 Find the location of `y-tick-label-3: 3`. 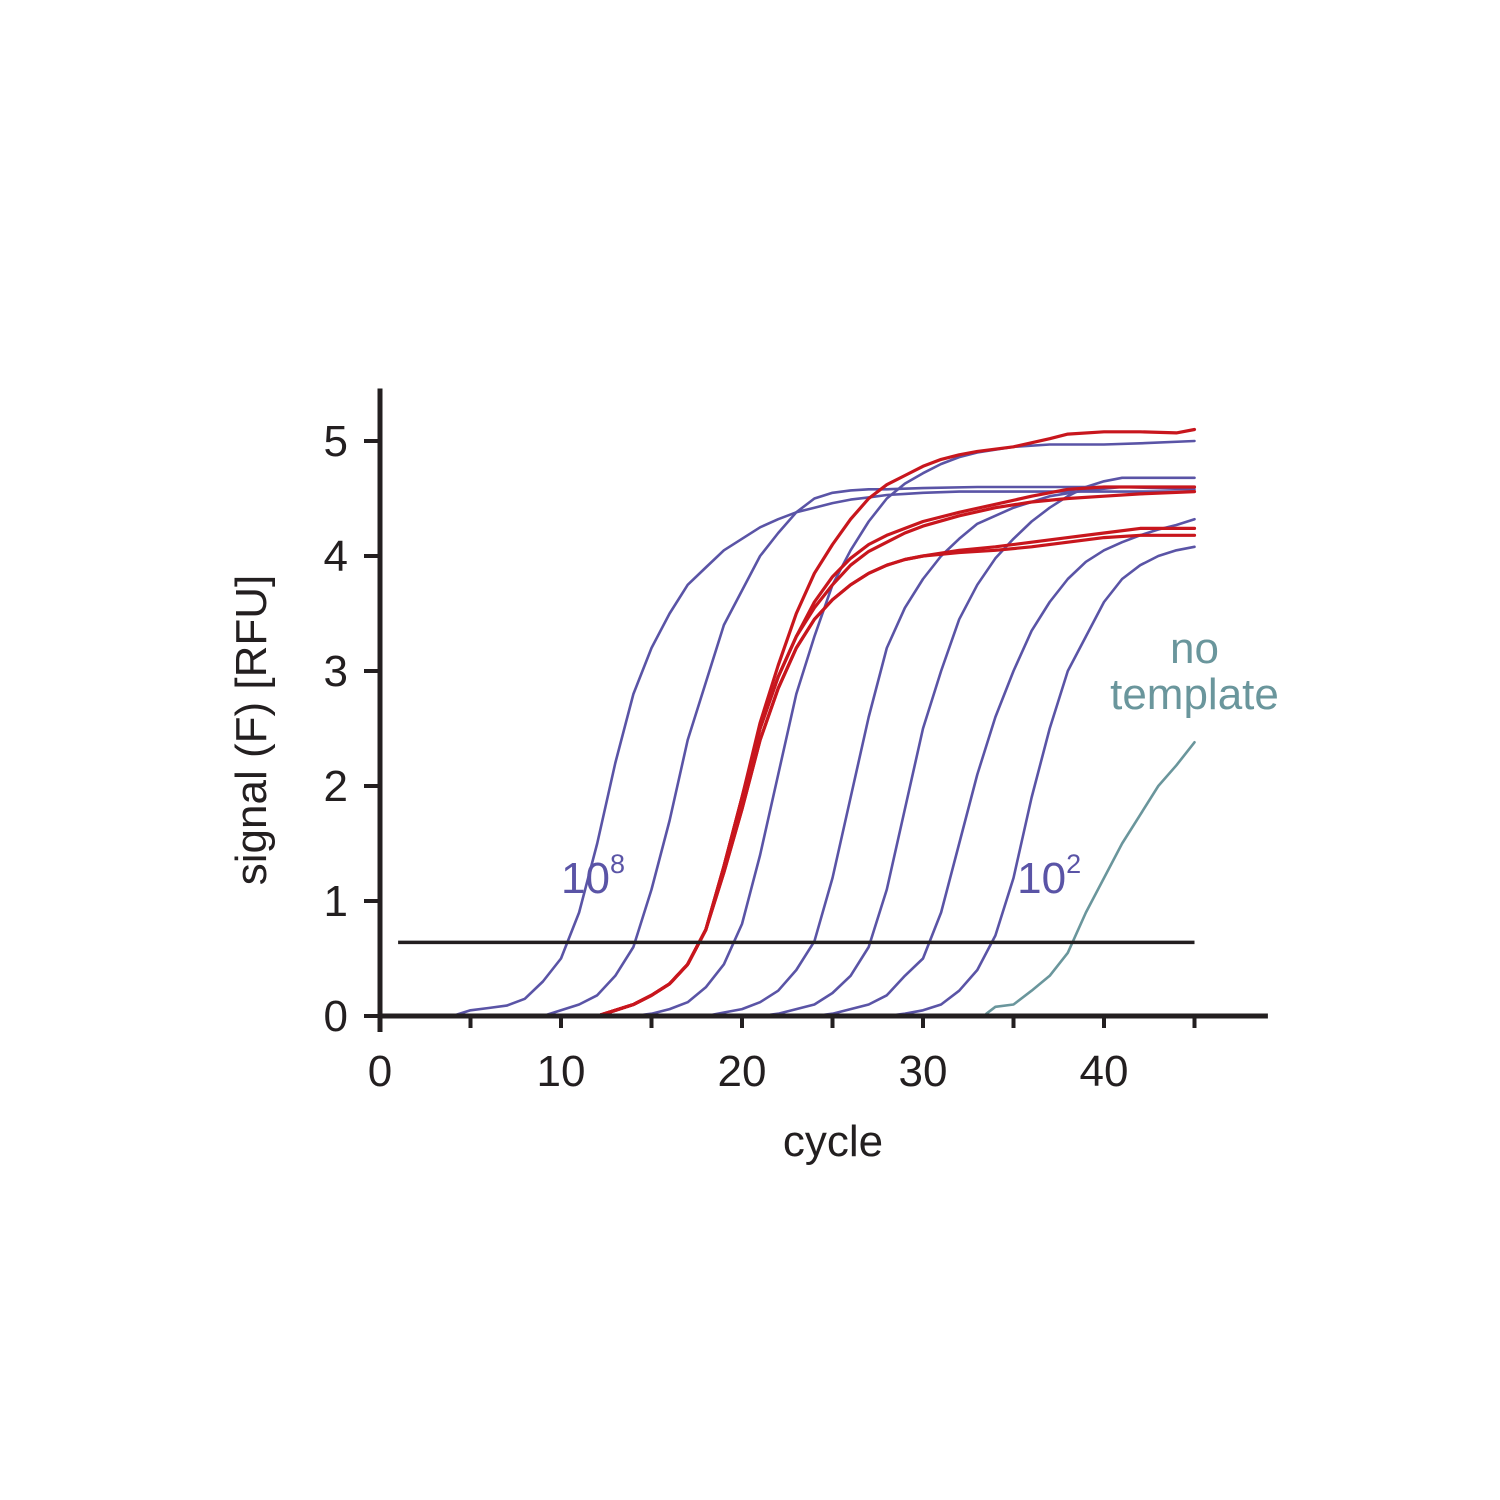

y-tick-label-3: 3 is located at coordinates (336, 671).